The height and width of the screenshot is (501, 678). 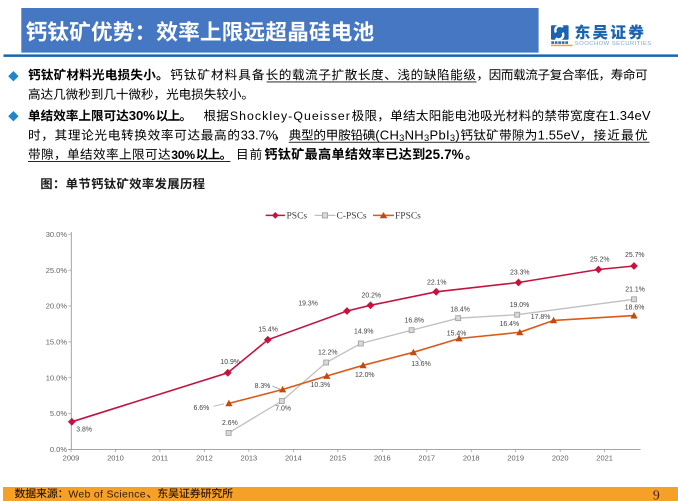 I want to click on svg-text: 20.2%, so click(x=372, y=296).